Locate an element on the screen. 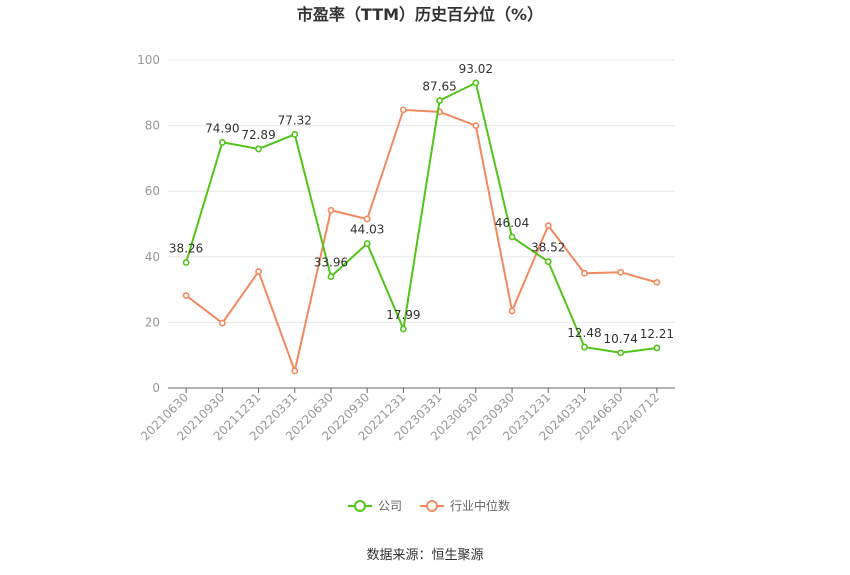 The width and height of the screenshot is (850, 575). data-label: 38.52 is located at coordinates (548, 248).